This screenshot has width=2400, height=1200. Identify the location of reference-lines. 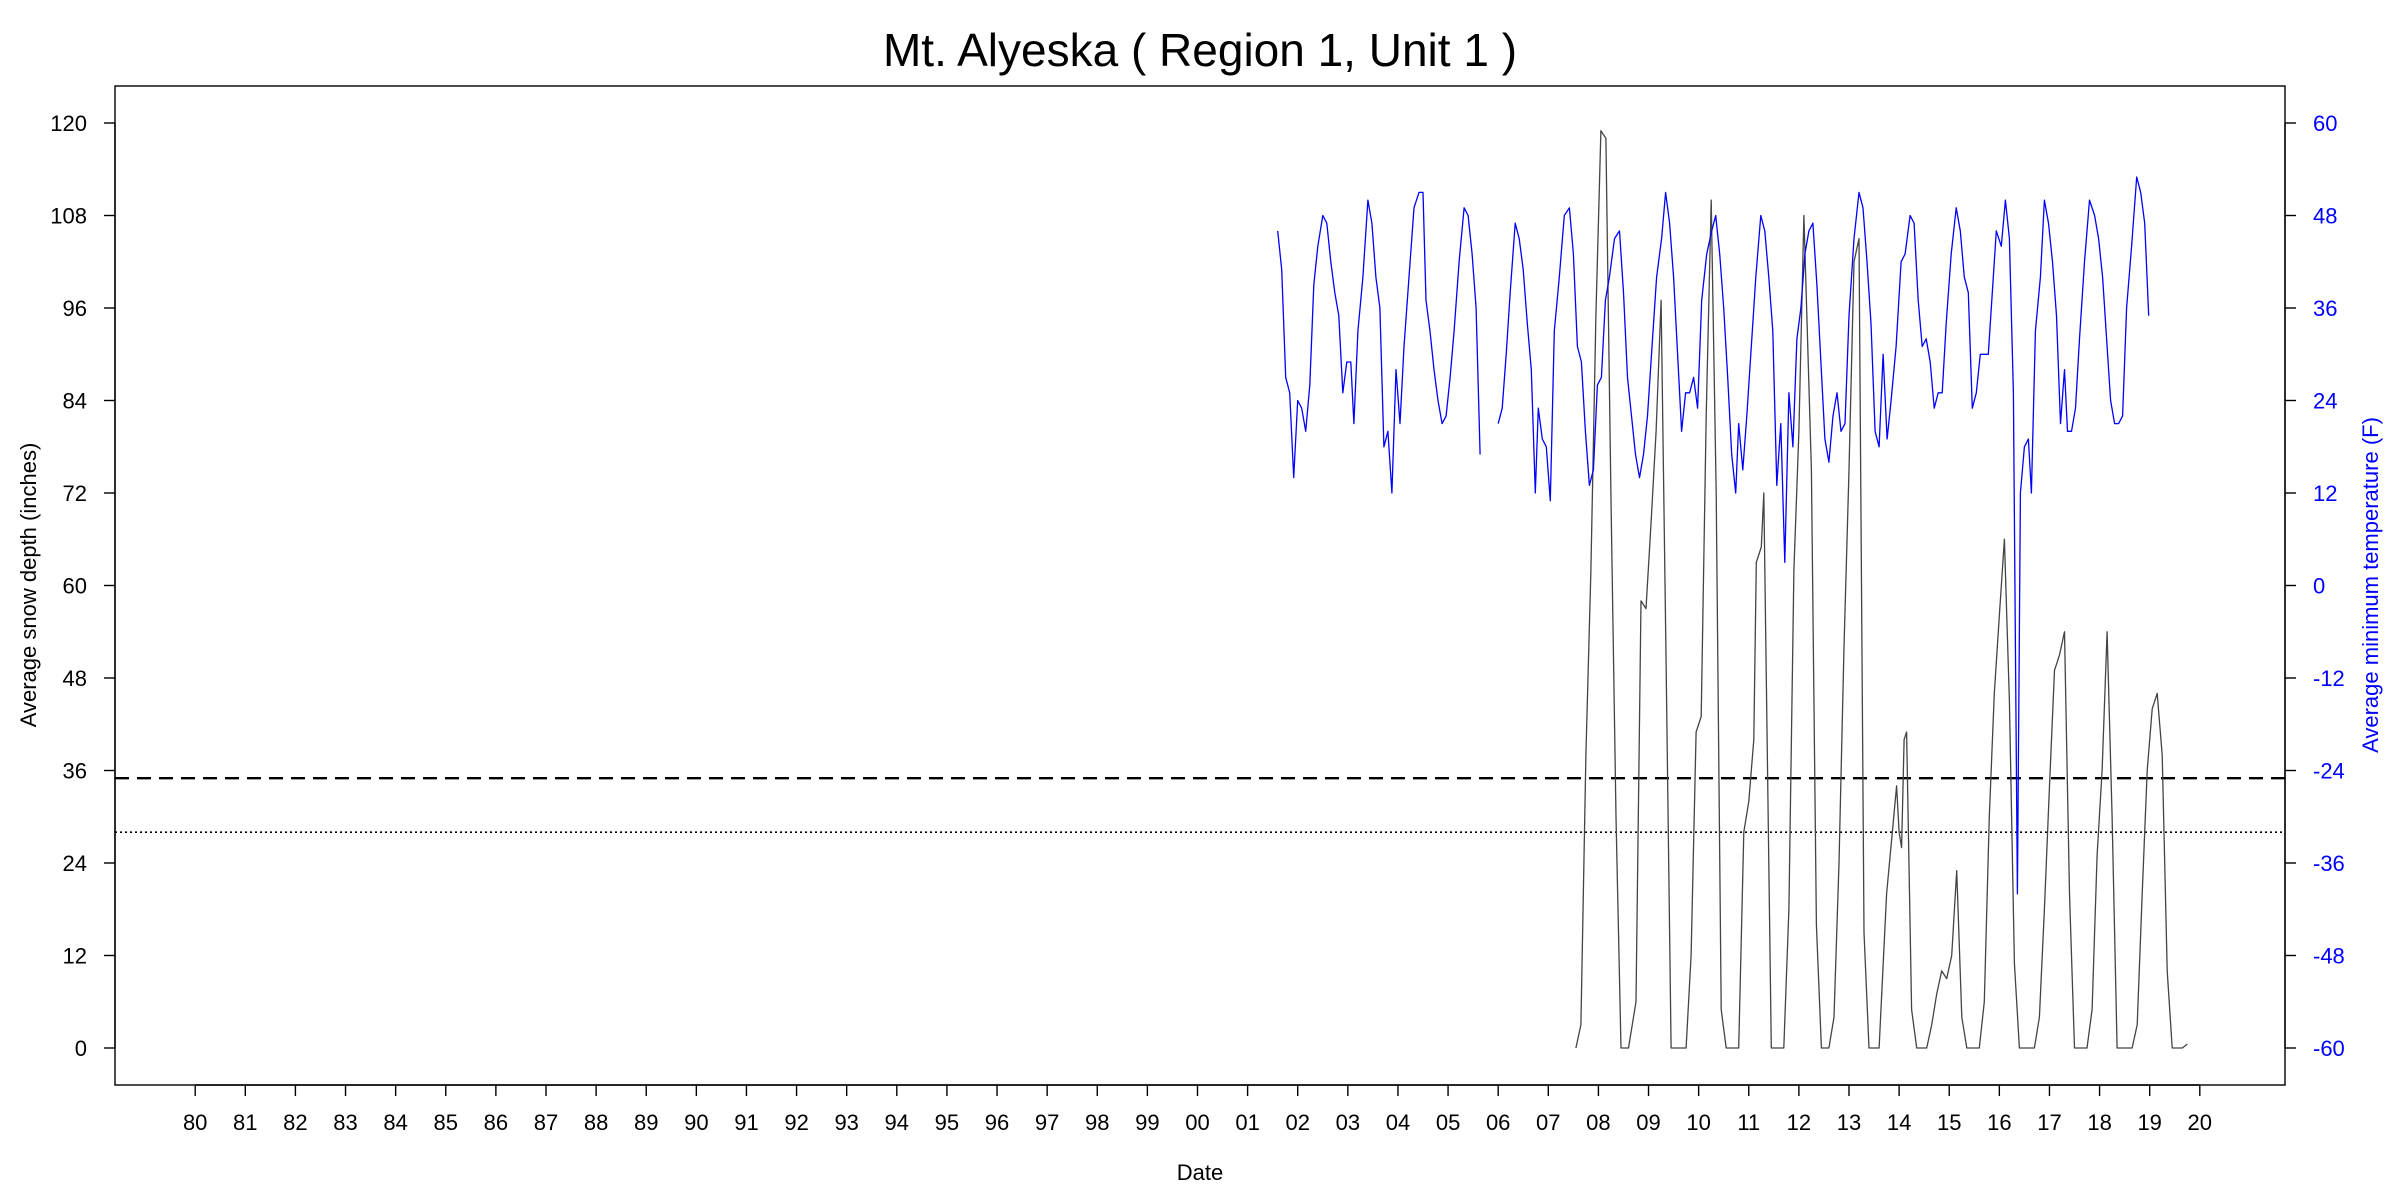
(1200, 805).